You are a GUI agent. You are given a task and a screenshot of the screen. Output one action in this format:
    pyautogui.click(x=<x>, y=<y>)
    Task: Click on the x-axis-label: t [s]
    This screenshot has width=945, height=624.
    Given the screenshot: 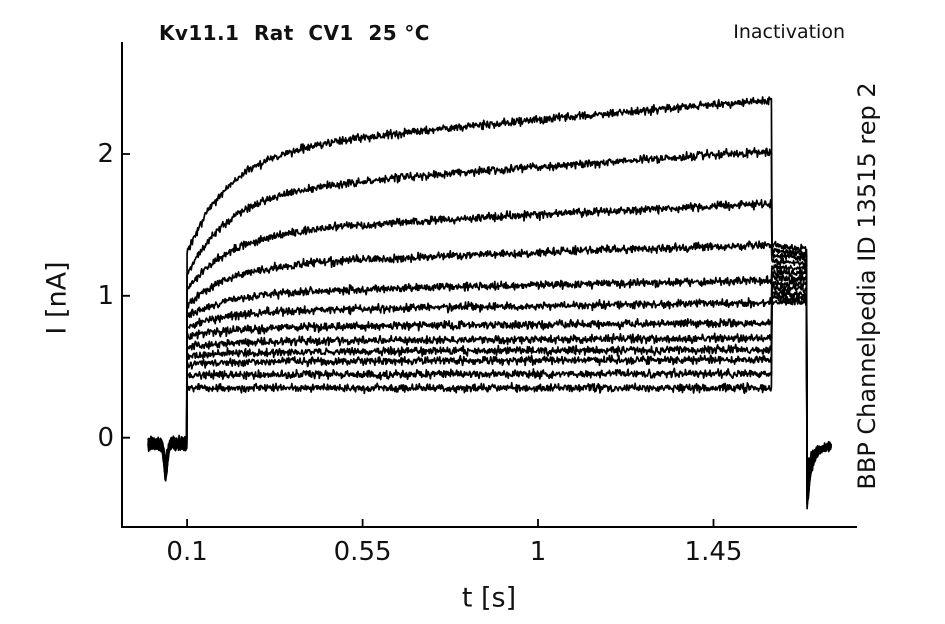 What is the action you would take?
    pyautogui.click(x=489, y=598)
    